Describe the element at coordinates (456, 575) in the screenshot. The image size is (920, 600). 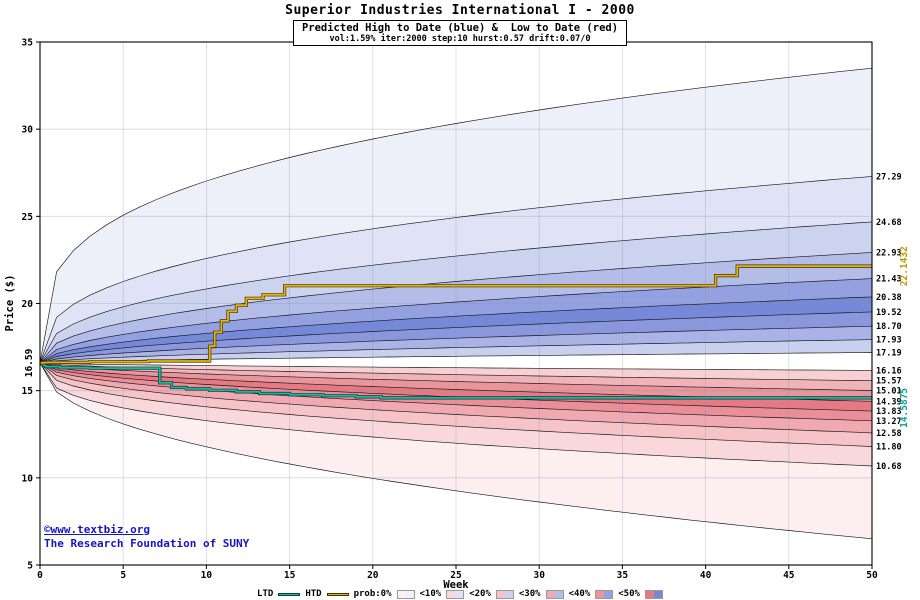
I see `x-tick-label: 25` at that location.